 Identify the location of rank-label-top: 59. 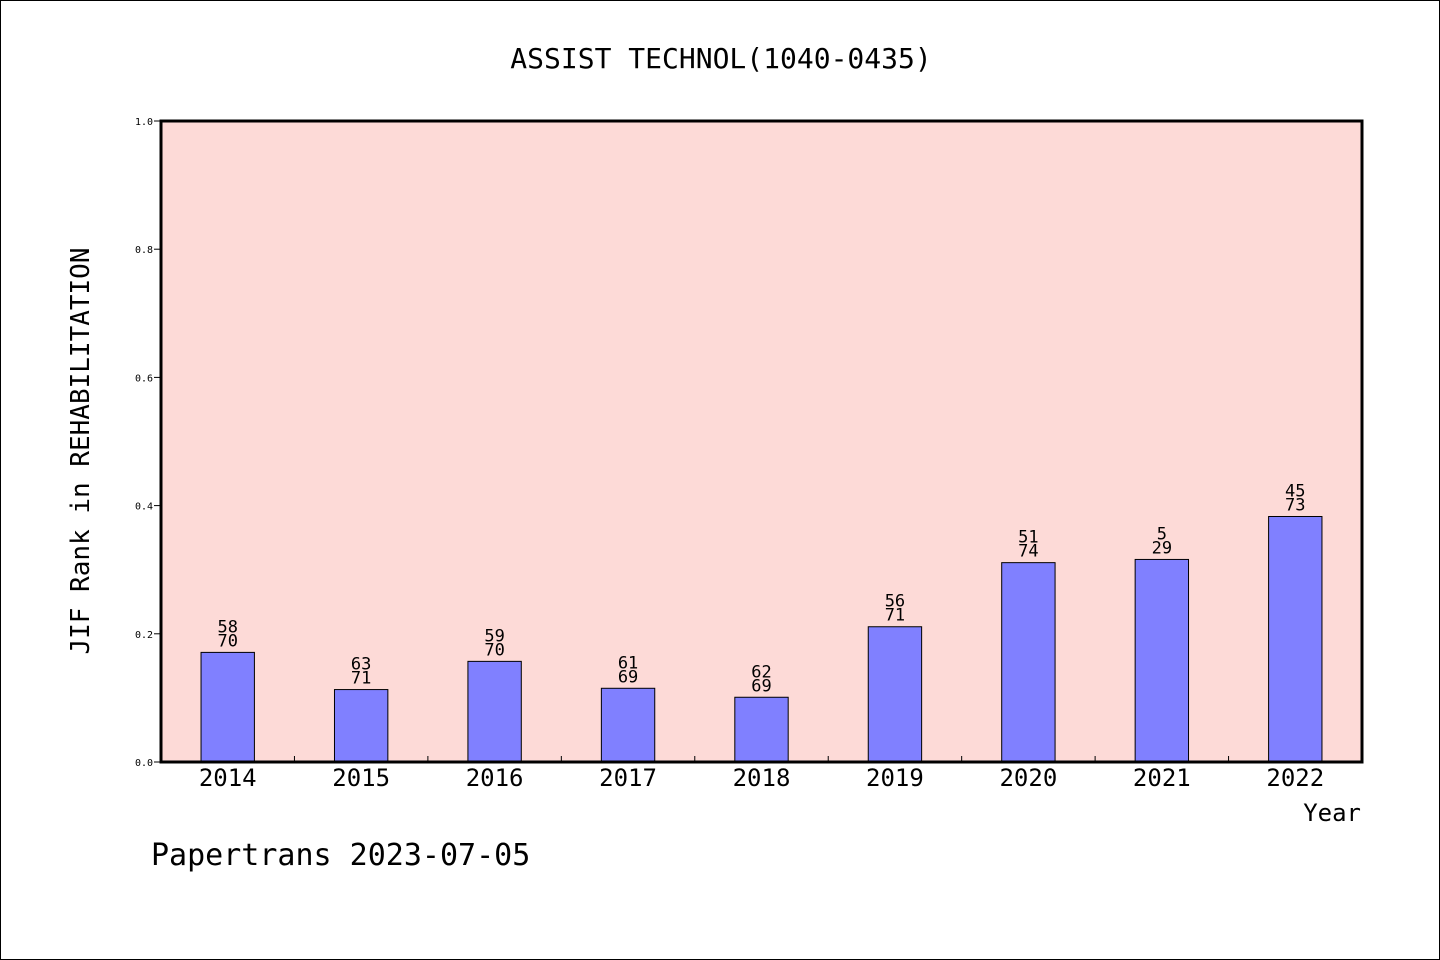
(494, 636).